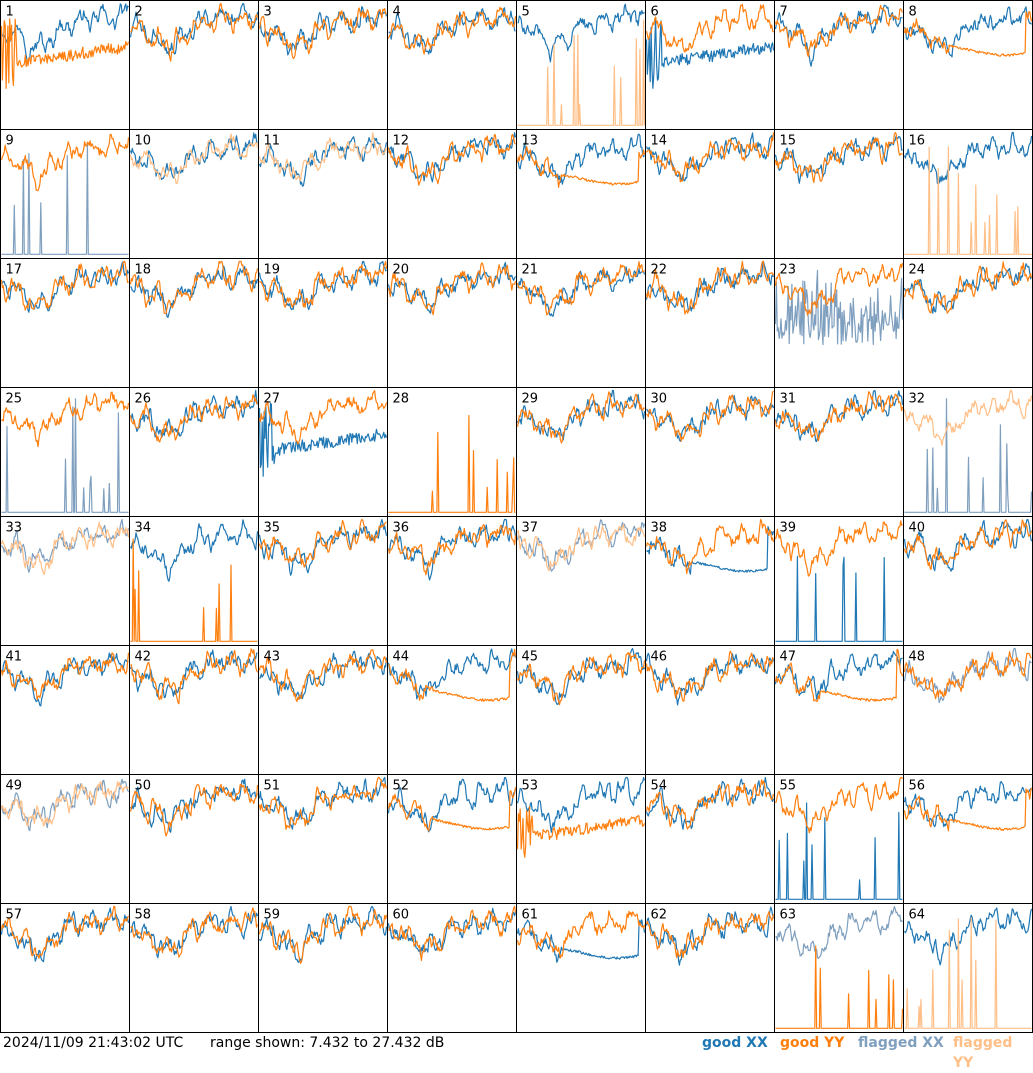  Describe the element at coordinates (272, 270) in the screenshot. I see `panel-label-19: 19` at that location.